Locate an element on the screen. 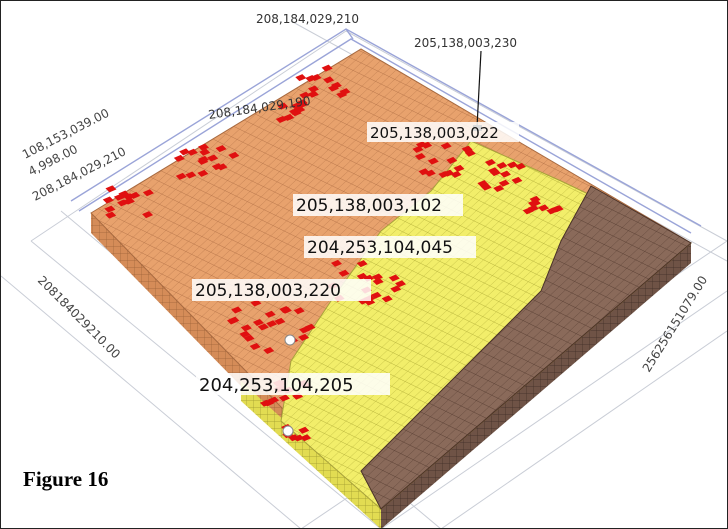 The image size is (728, 529). annotation-label: 205,138,003,220 is located at coordinates (268, 291).